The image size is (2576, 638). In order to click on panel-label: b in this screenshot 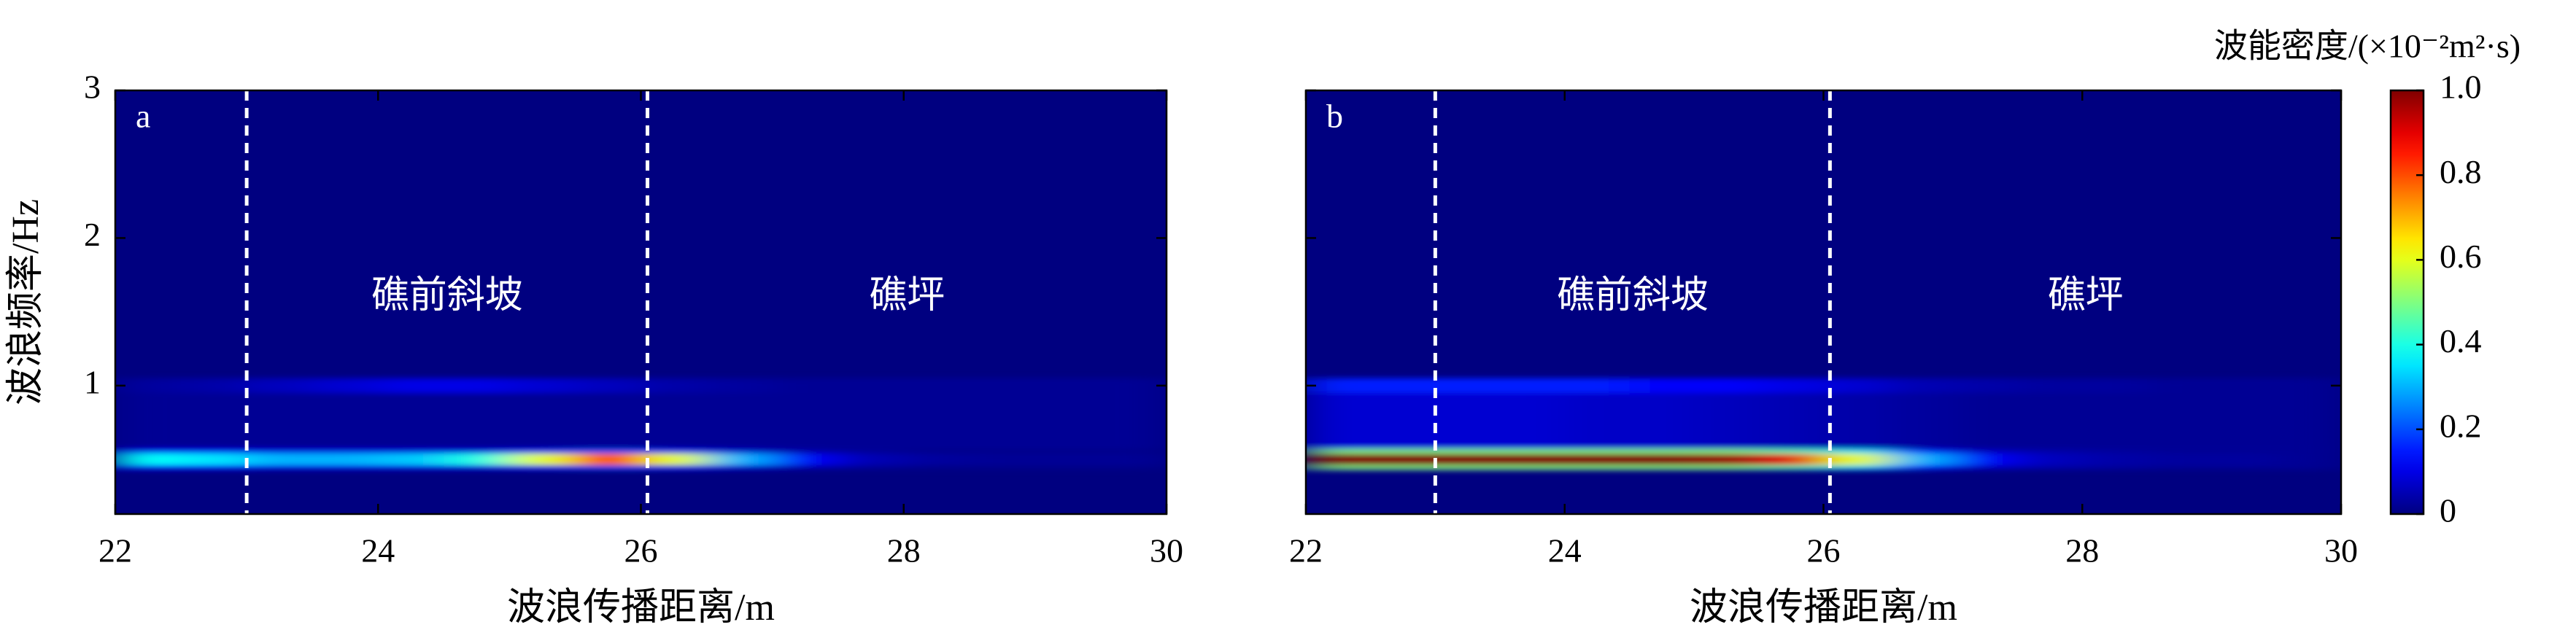, I will do `click(1334, 116)`.